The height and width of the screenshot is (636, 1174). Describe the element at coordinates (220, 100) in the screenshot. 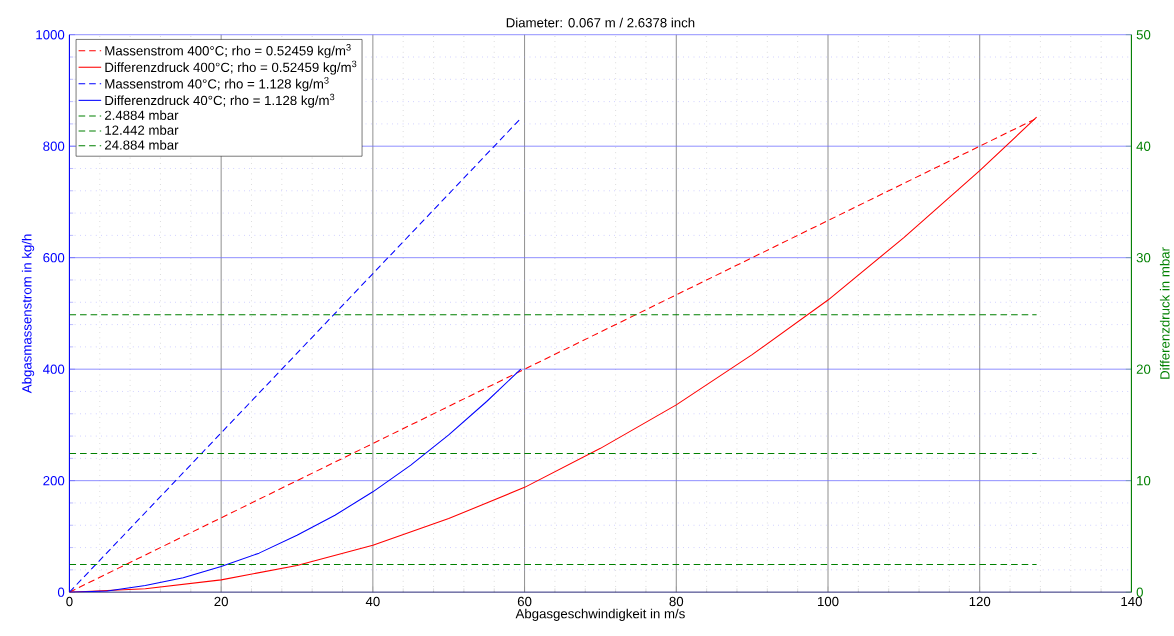

I see `legend-label: Differenzdruck 40°C; rho = 1.128 kg/m$^{3}$` at that location.